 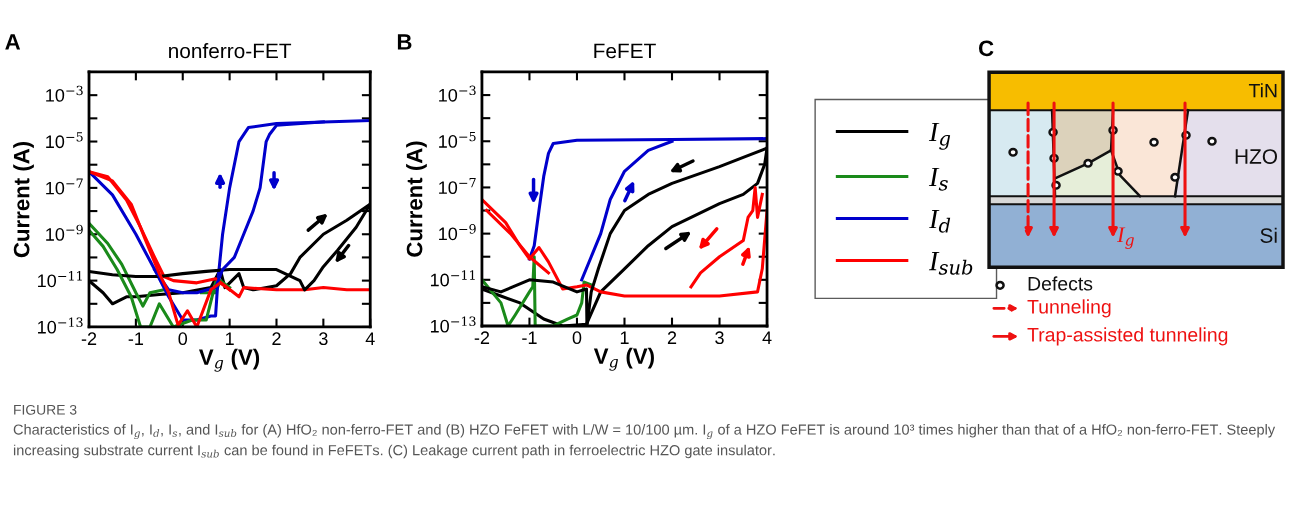 I want to click on legend-label: I$_{d}$, so click(x=939, y=221).